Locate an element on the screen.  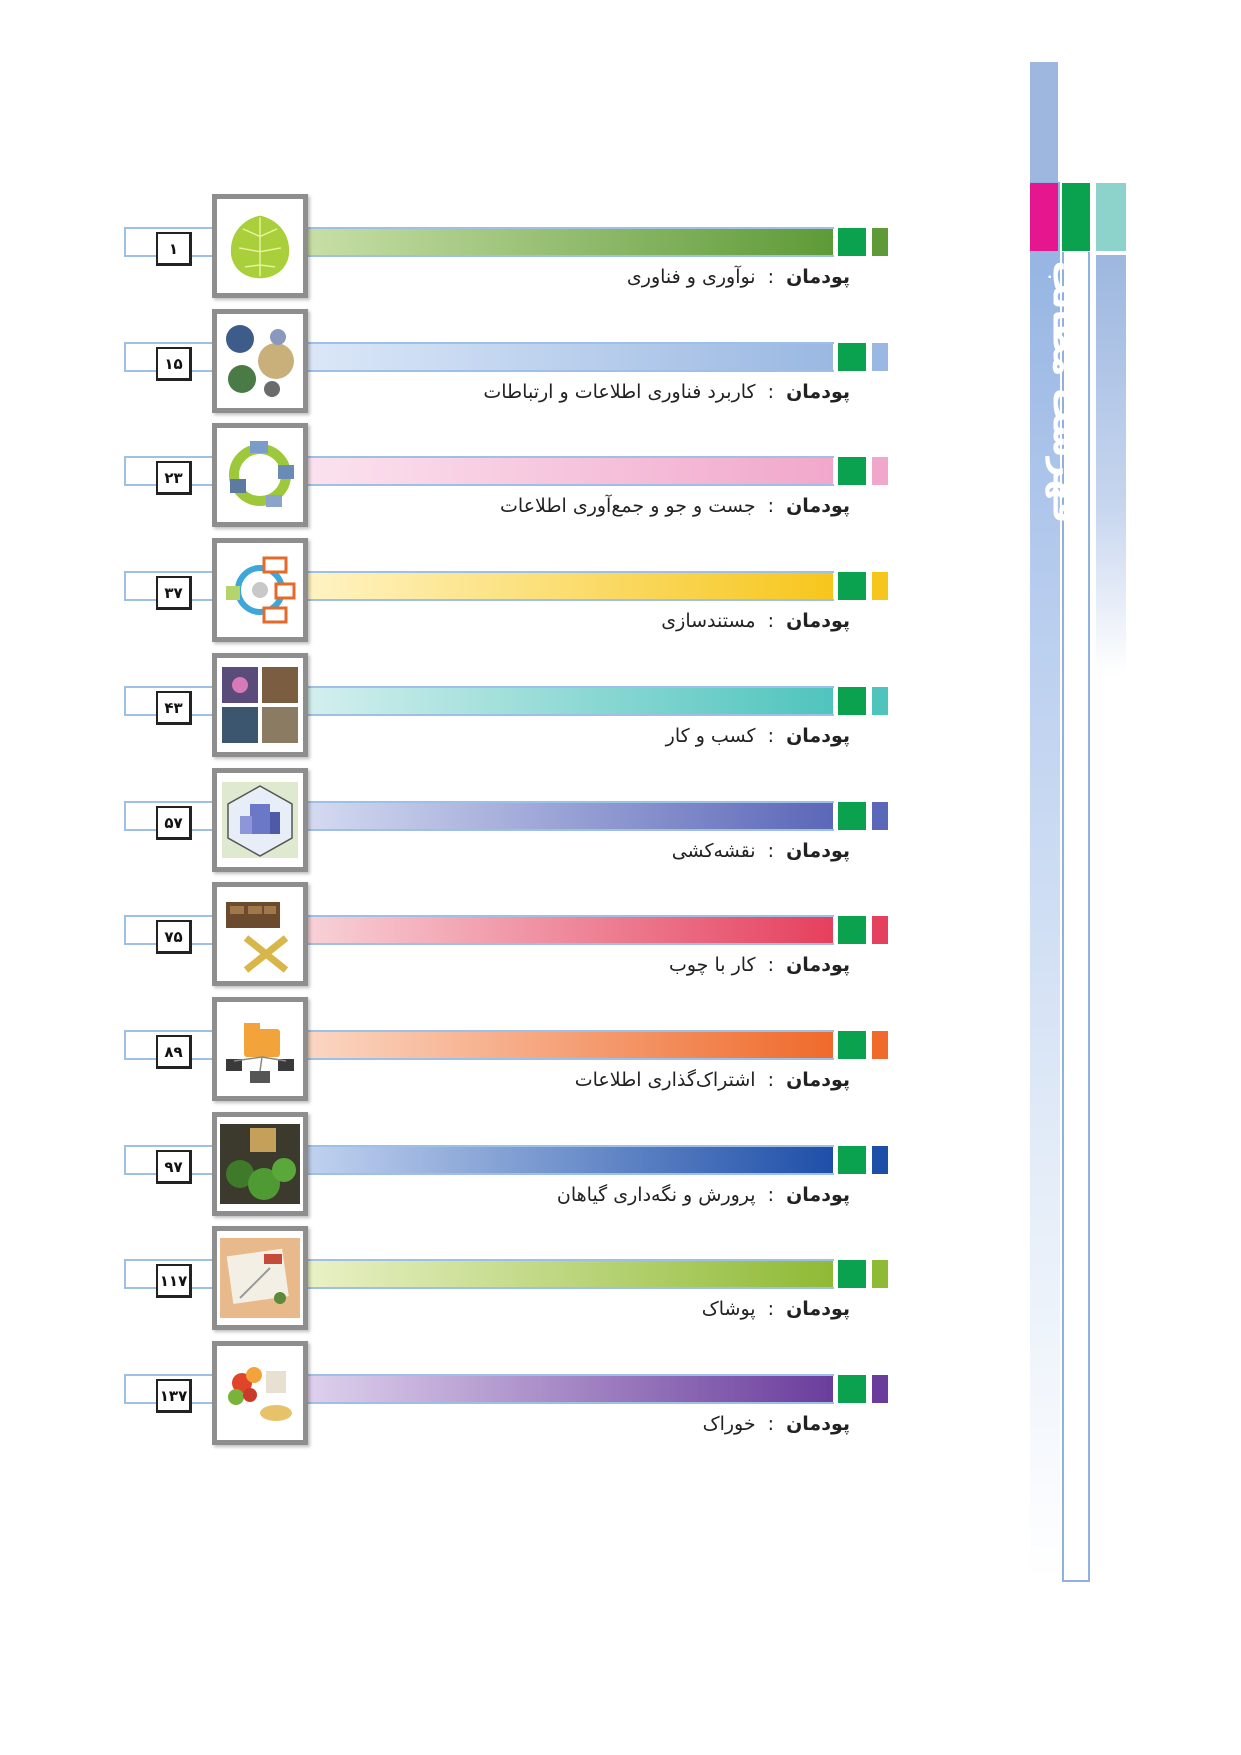
toc-entry: ۱۳۷ پودمان : خوراک is located at coordinates (500, 1396).